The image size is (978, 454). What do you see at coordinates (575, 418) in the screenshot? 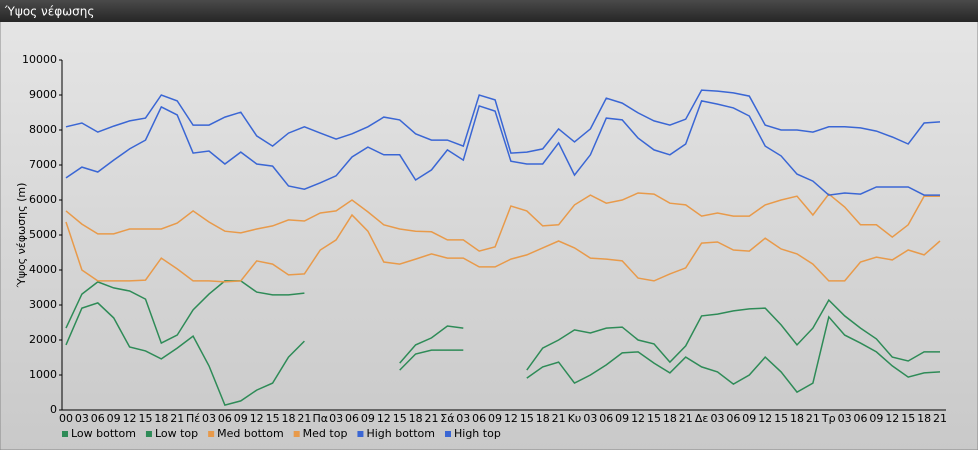
I see `x-tick-label: Κυ` at bounding box center [575, 418].